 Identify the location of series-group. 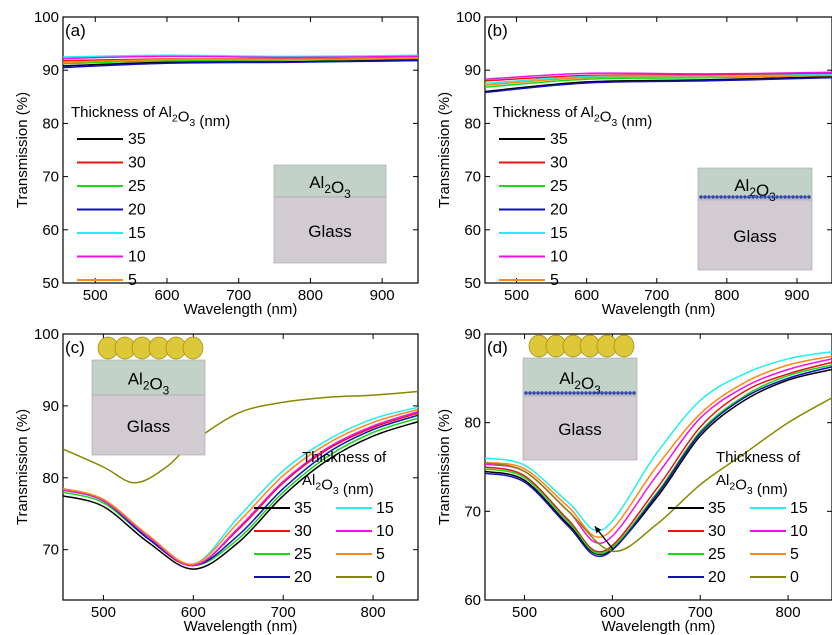
(658, 82).